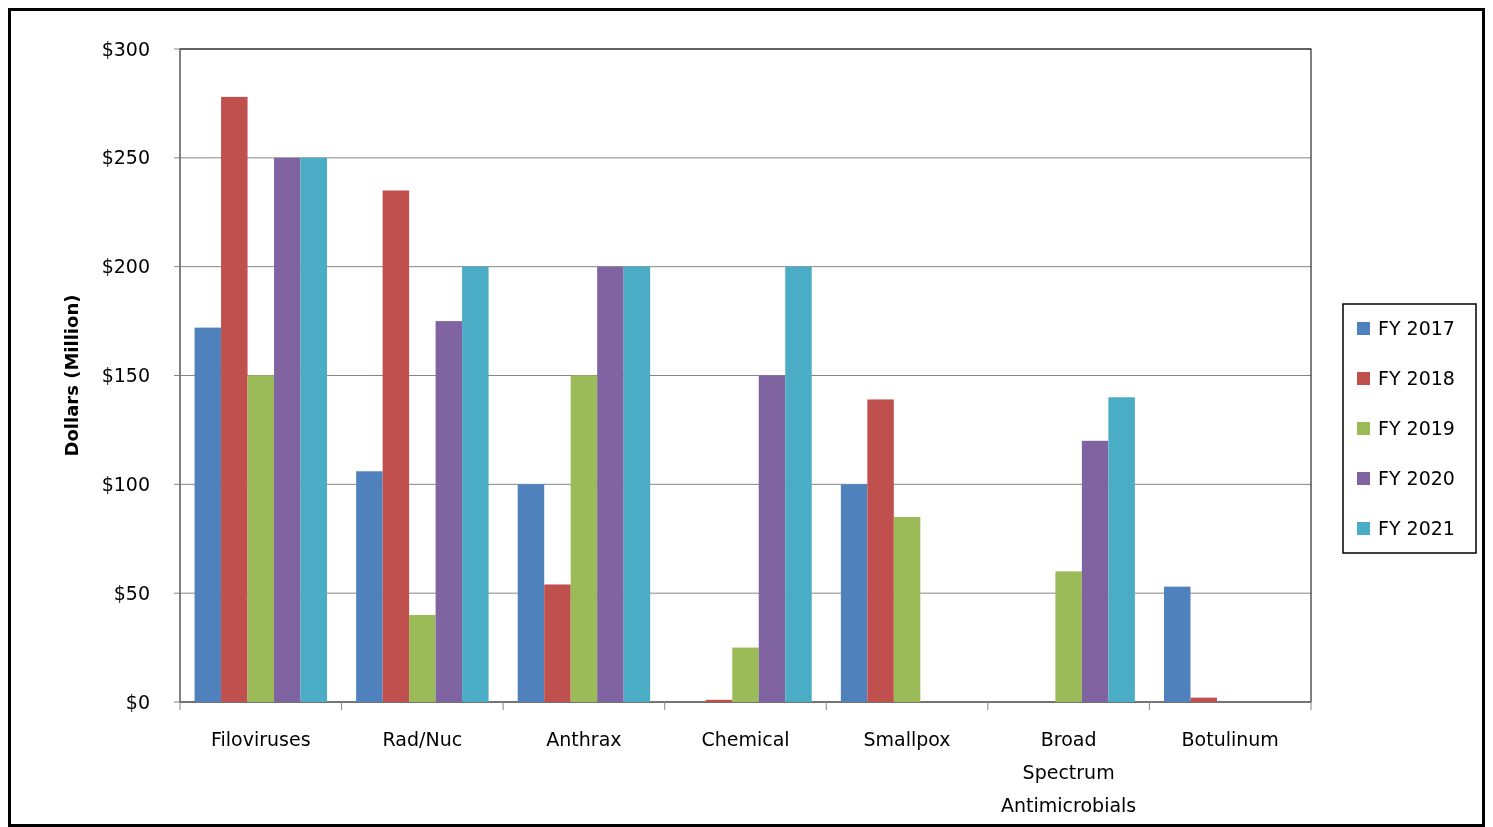 This screenshot has height=827, width=1493. I want to click on y-tick-label: $50, so click(131, 592).